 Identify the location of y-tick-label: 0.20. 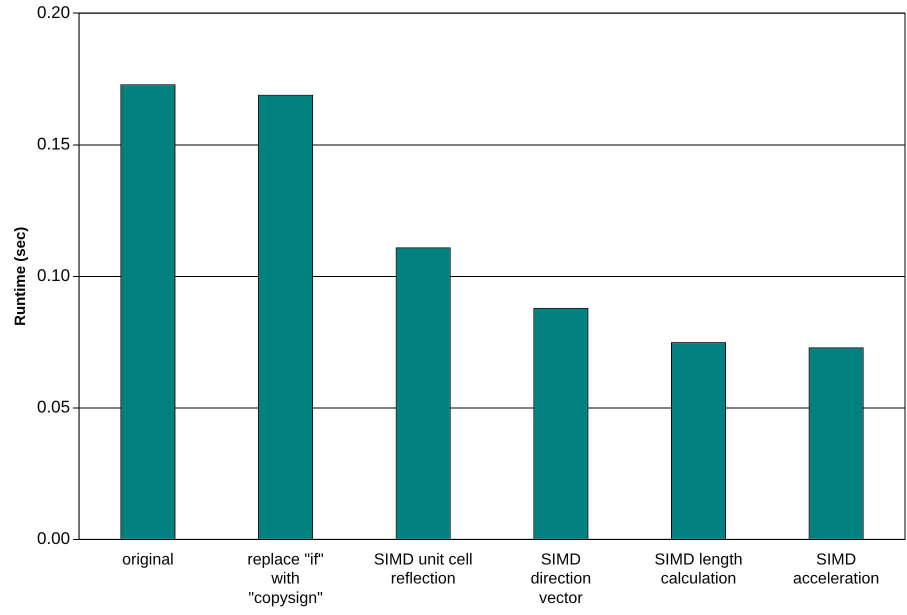
(53, 12).